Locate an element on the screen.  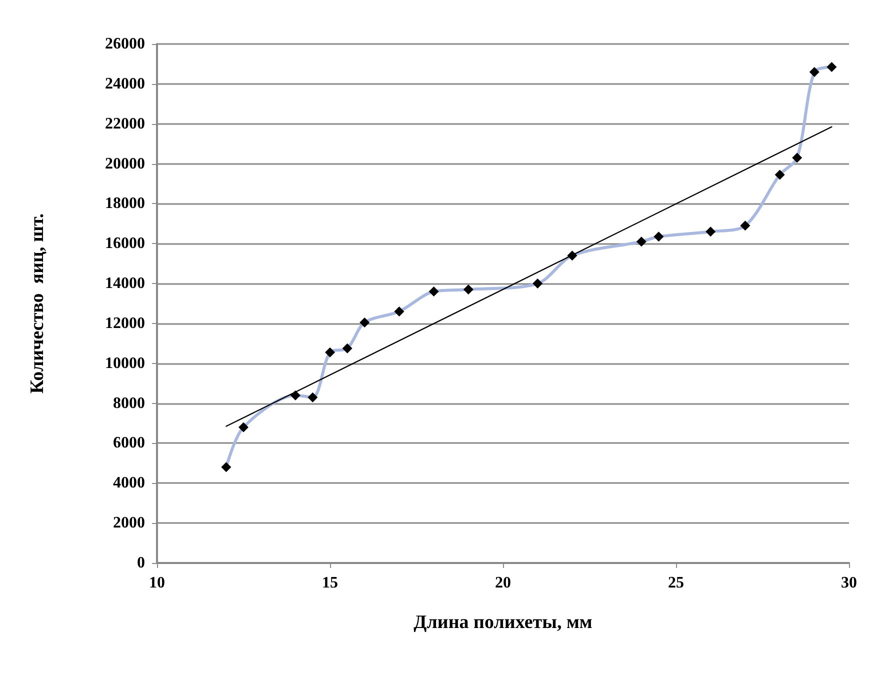
x-axis-title: Длина полихеты, мм is located at coordinates (503, 622).